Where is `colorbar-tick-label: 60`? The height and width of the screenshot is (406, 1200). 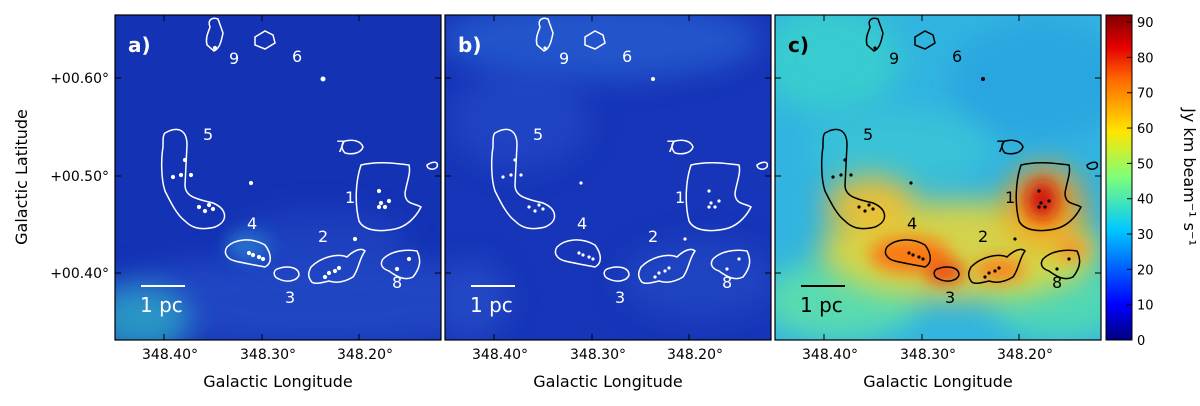
colorbar-tick-label: 60 is located at coordinates (1145, 129).